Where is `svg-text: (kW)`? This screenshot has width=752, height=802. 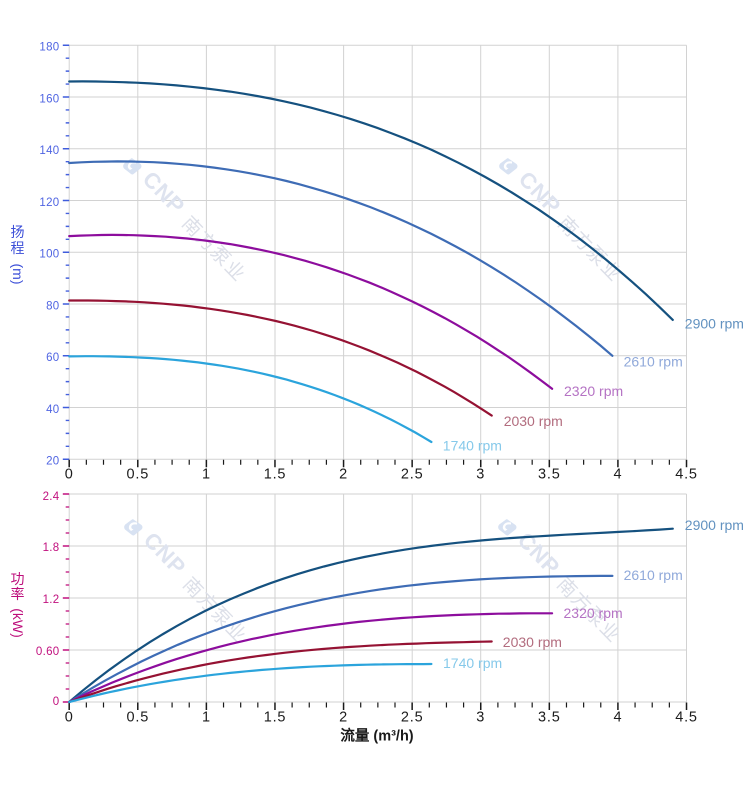
svg-text: (kW) is located at coordinates (18, 623).